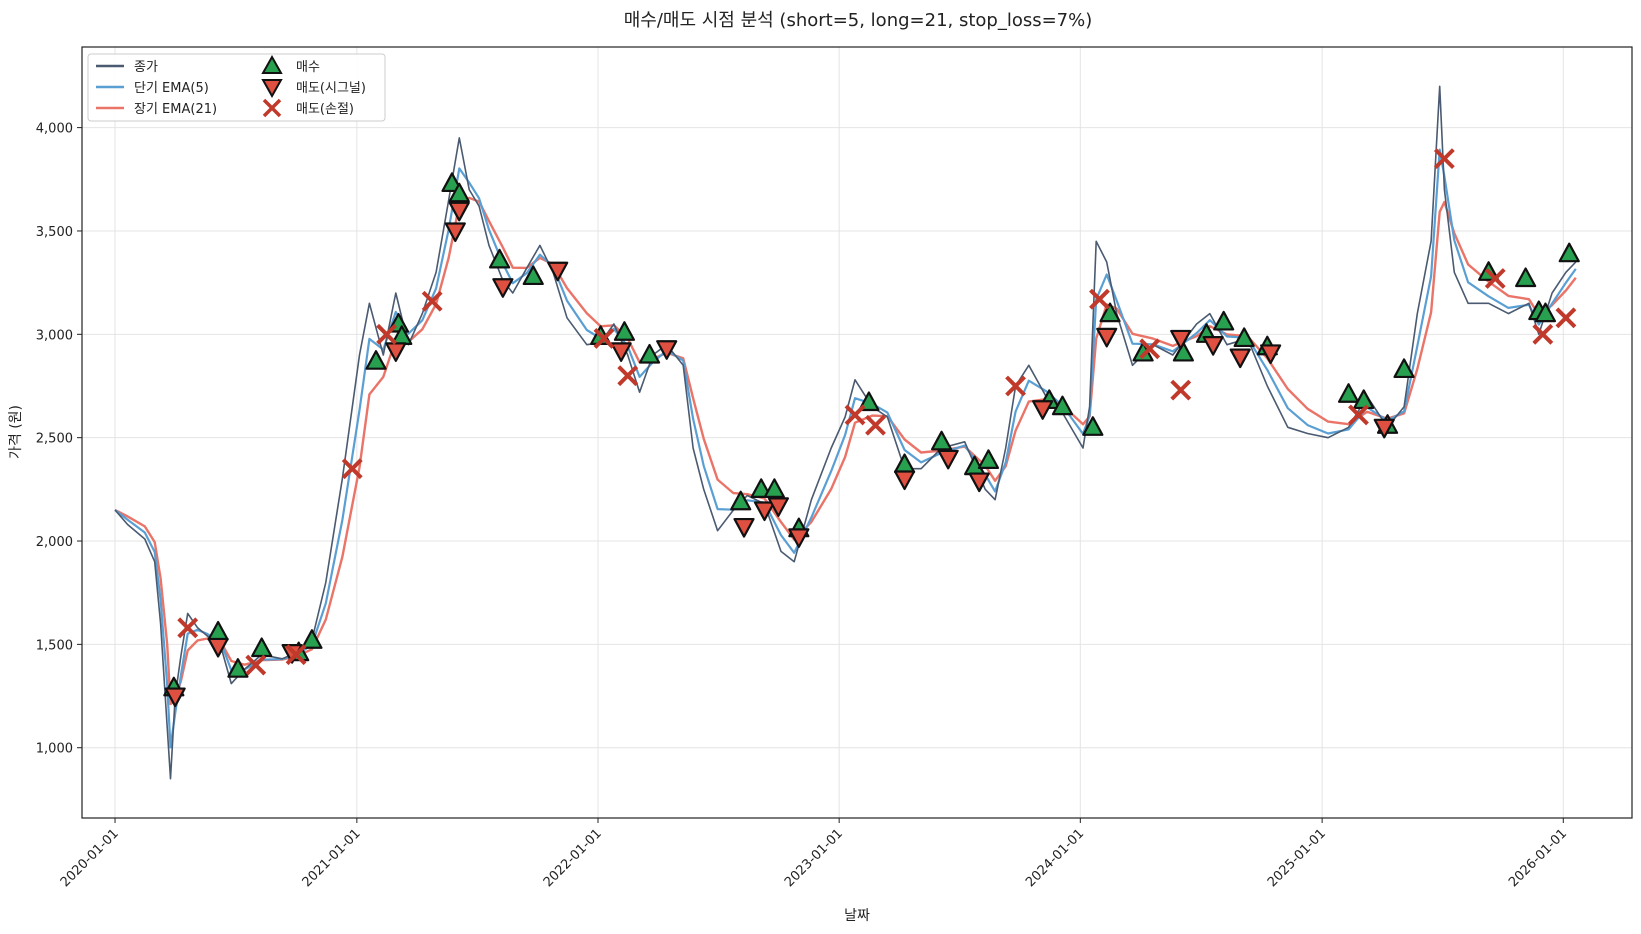 This screenshot has width=1641, height=934. Describe the element at coordinates (54, 335) in the screenshot. I see `y-tick-label: 3,000` at that location.